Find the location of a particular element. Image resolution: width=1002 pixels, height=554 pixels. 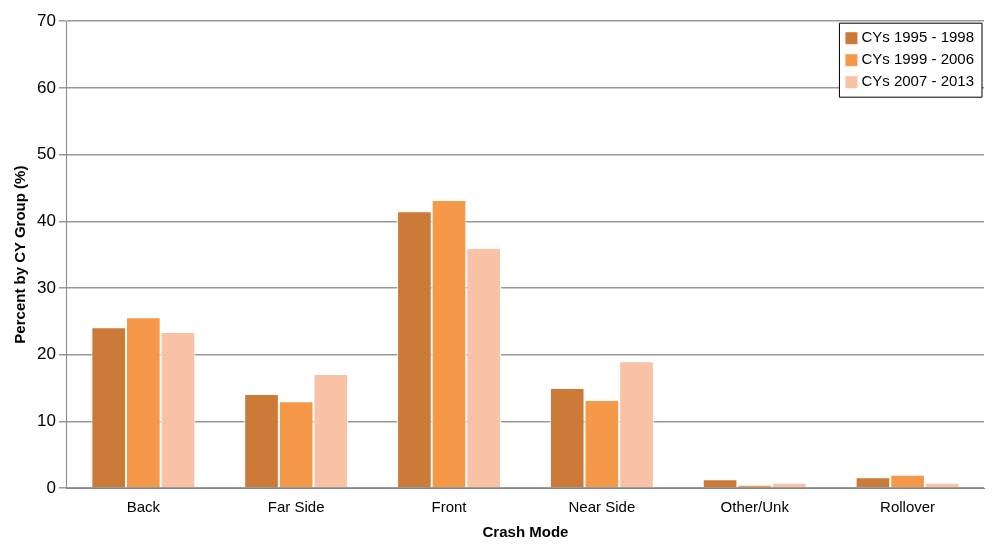

legend-label: CYs 1995 - 1998 is located at coordinates (917, 37).